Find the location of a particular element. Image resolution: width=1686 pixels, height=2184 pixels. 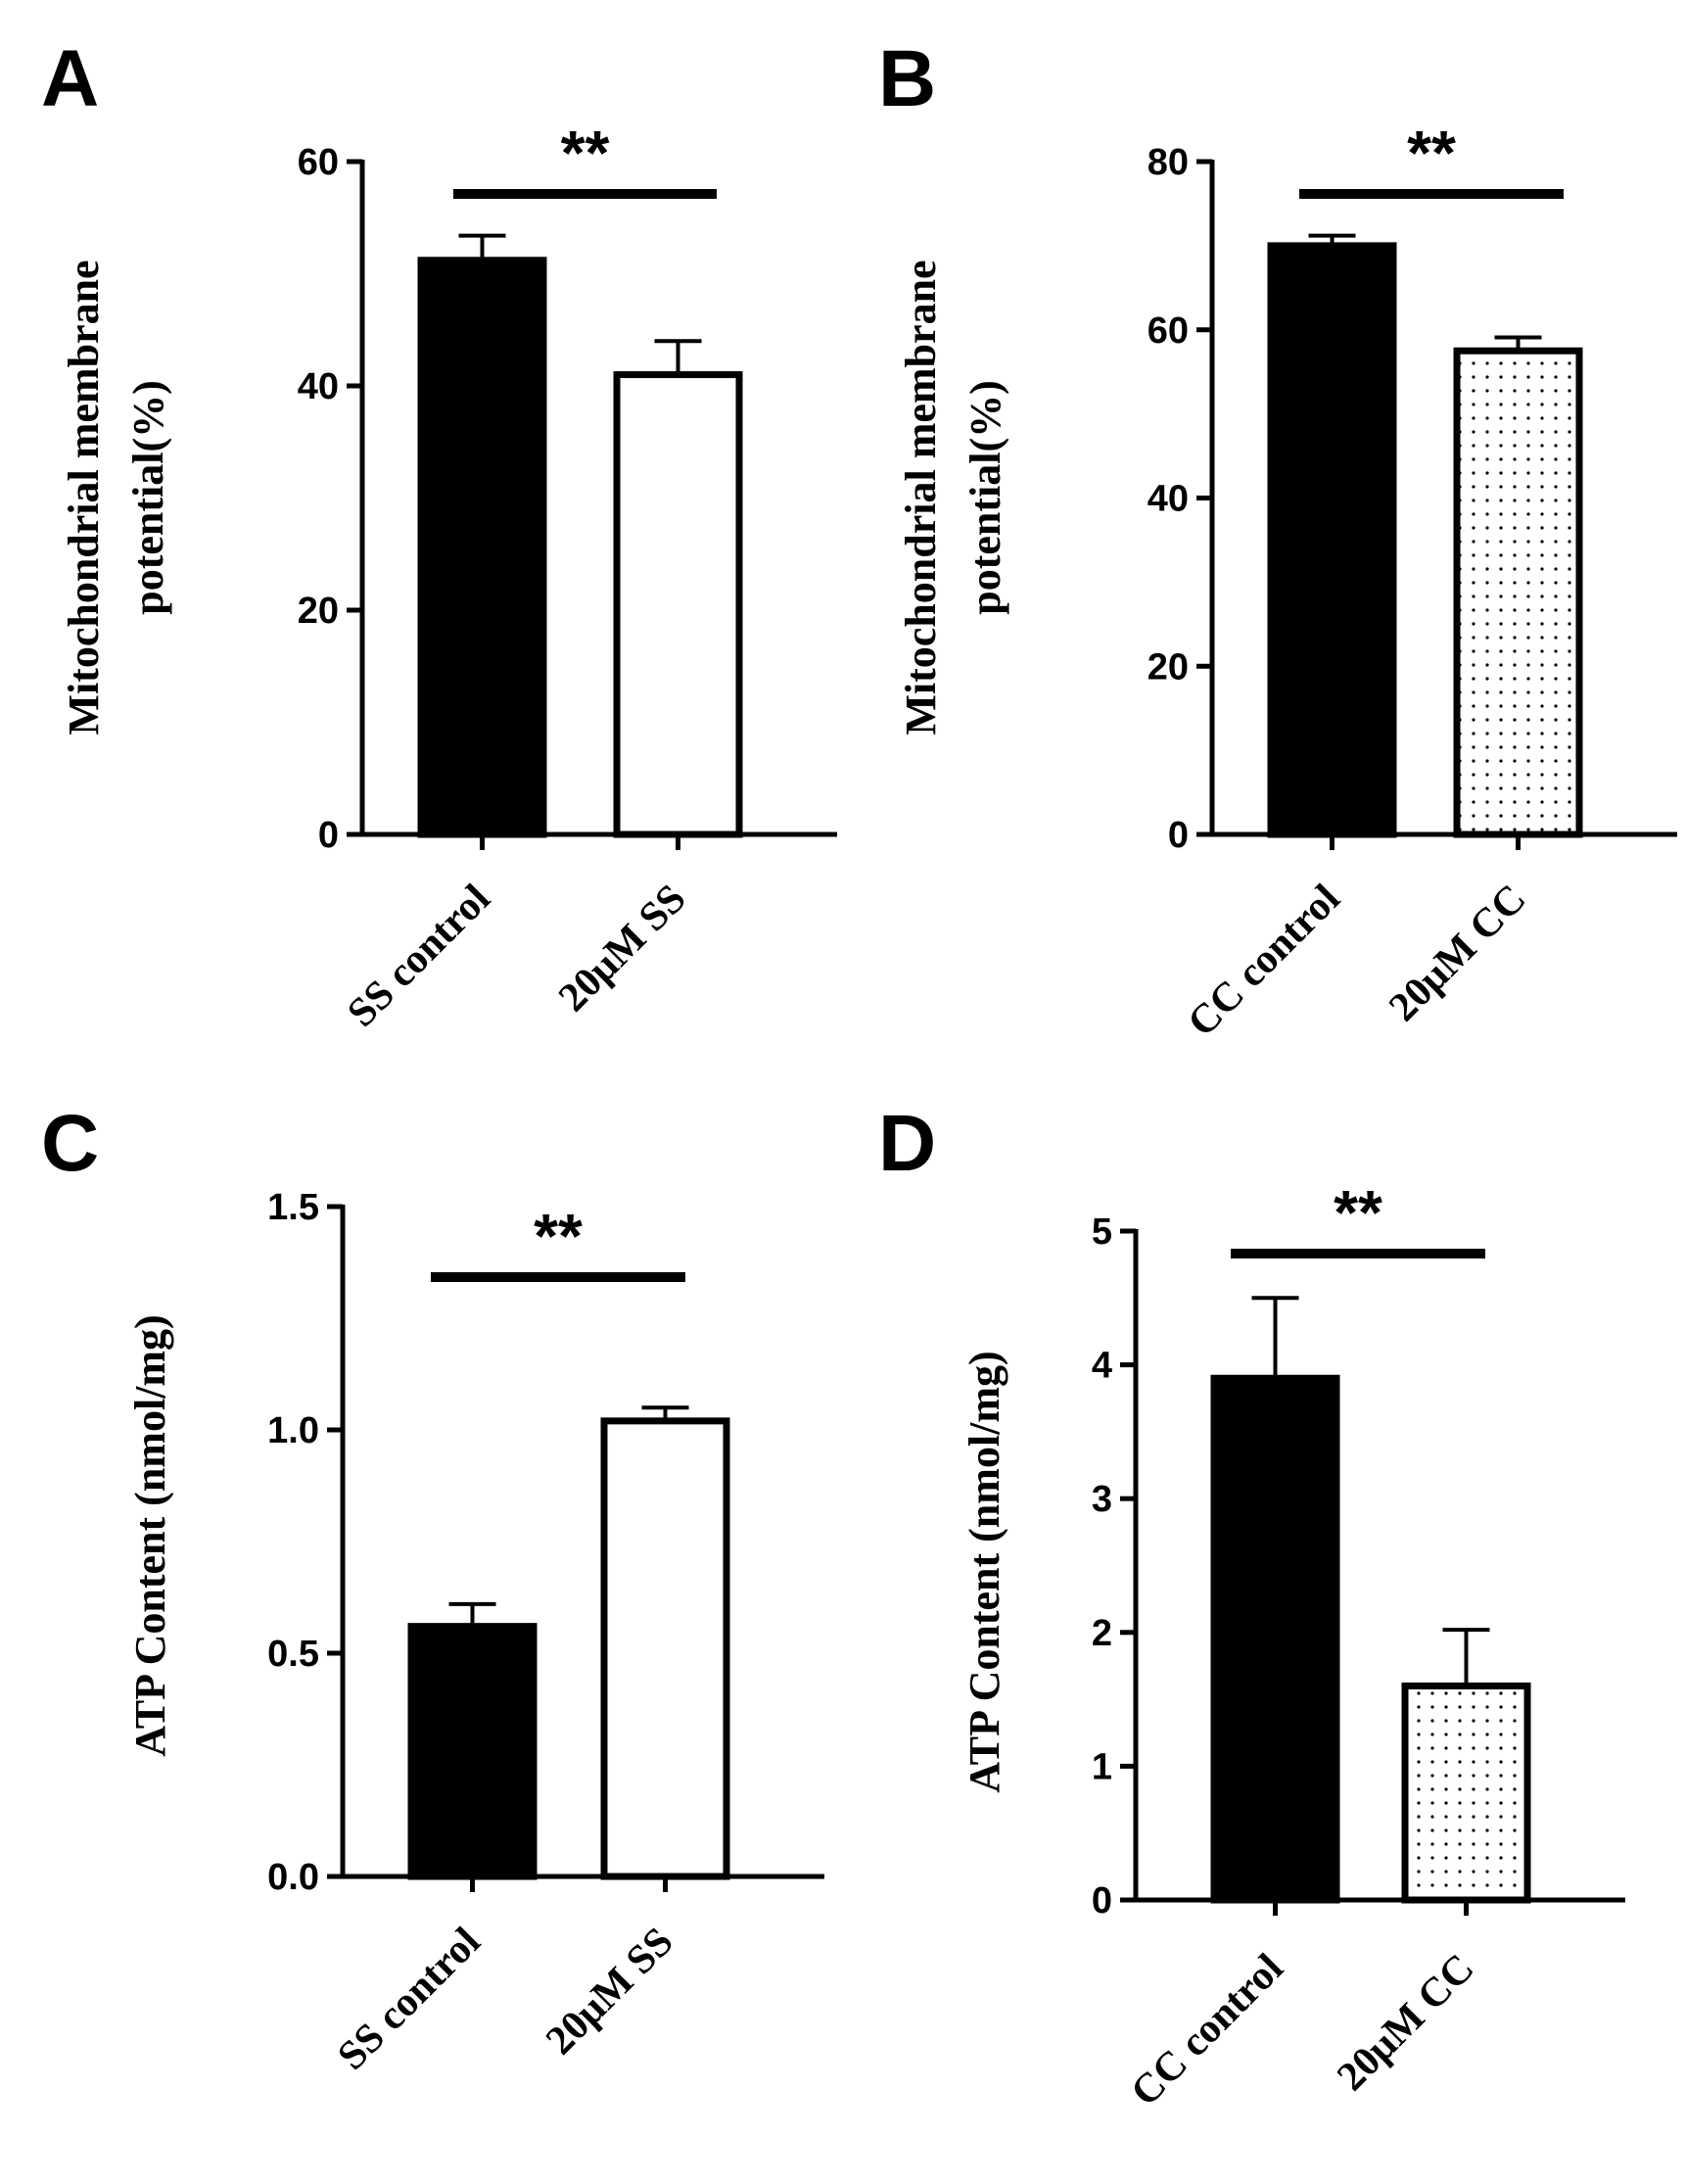

y-tick-label-c: 0.5 is located at coordinates (293, 1654).